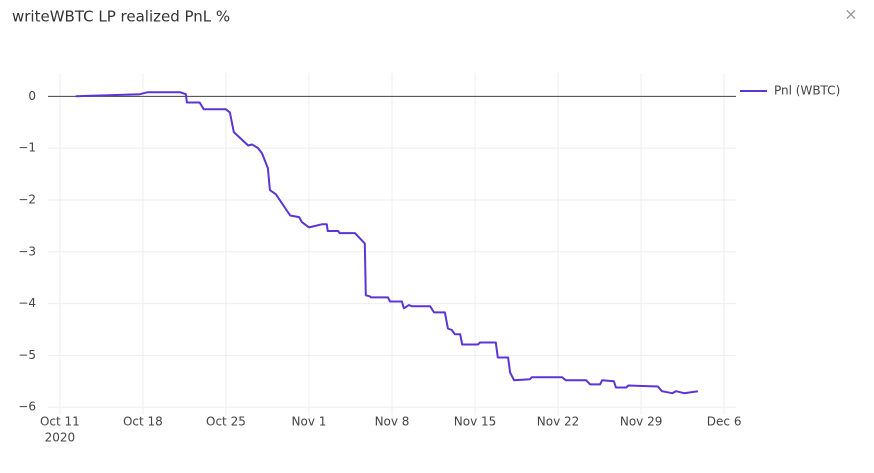 This screenshot has width=874, height=473. Describe the element at coordinates (27, 251) in the screenshot. I see `y-tick-label: −3` at that location.